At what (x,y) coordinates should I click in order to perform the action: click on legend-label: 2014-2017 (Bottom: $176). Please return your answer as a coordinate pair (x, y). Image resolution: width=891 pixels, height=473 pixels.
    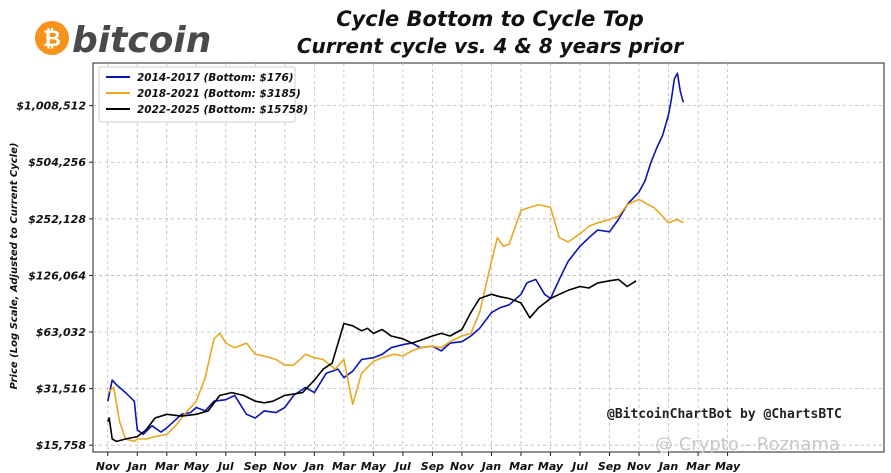
    Looking at the image, I should click on (215, 78).